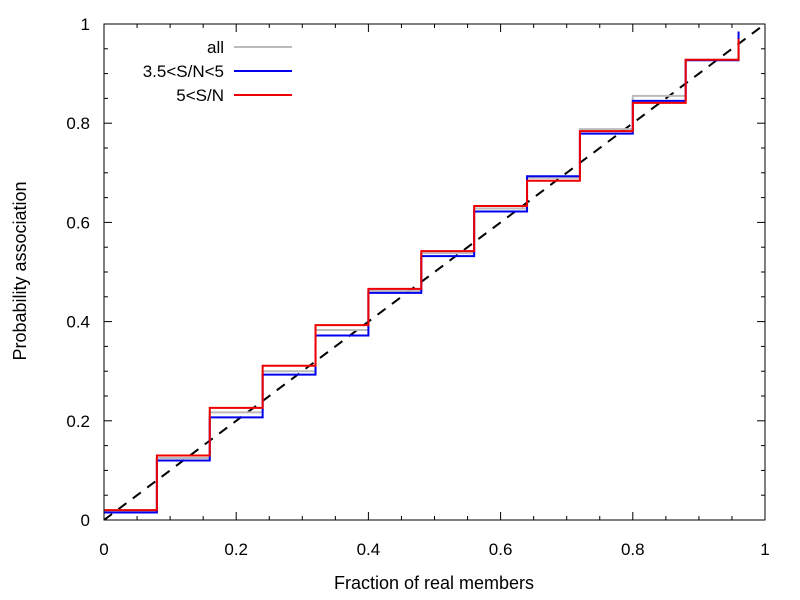 This screenshot has height=600, width=800. I want to click on y-tick-label: 1, so click(85, 24).